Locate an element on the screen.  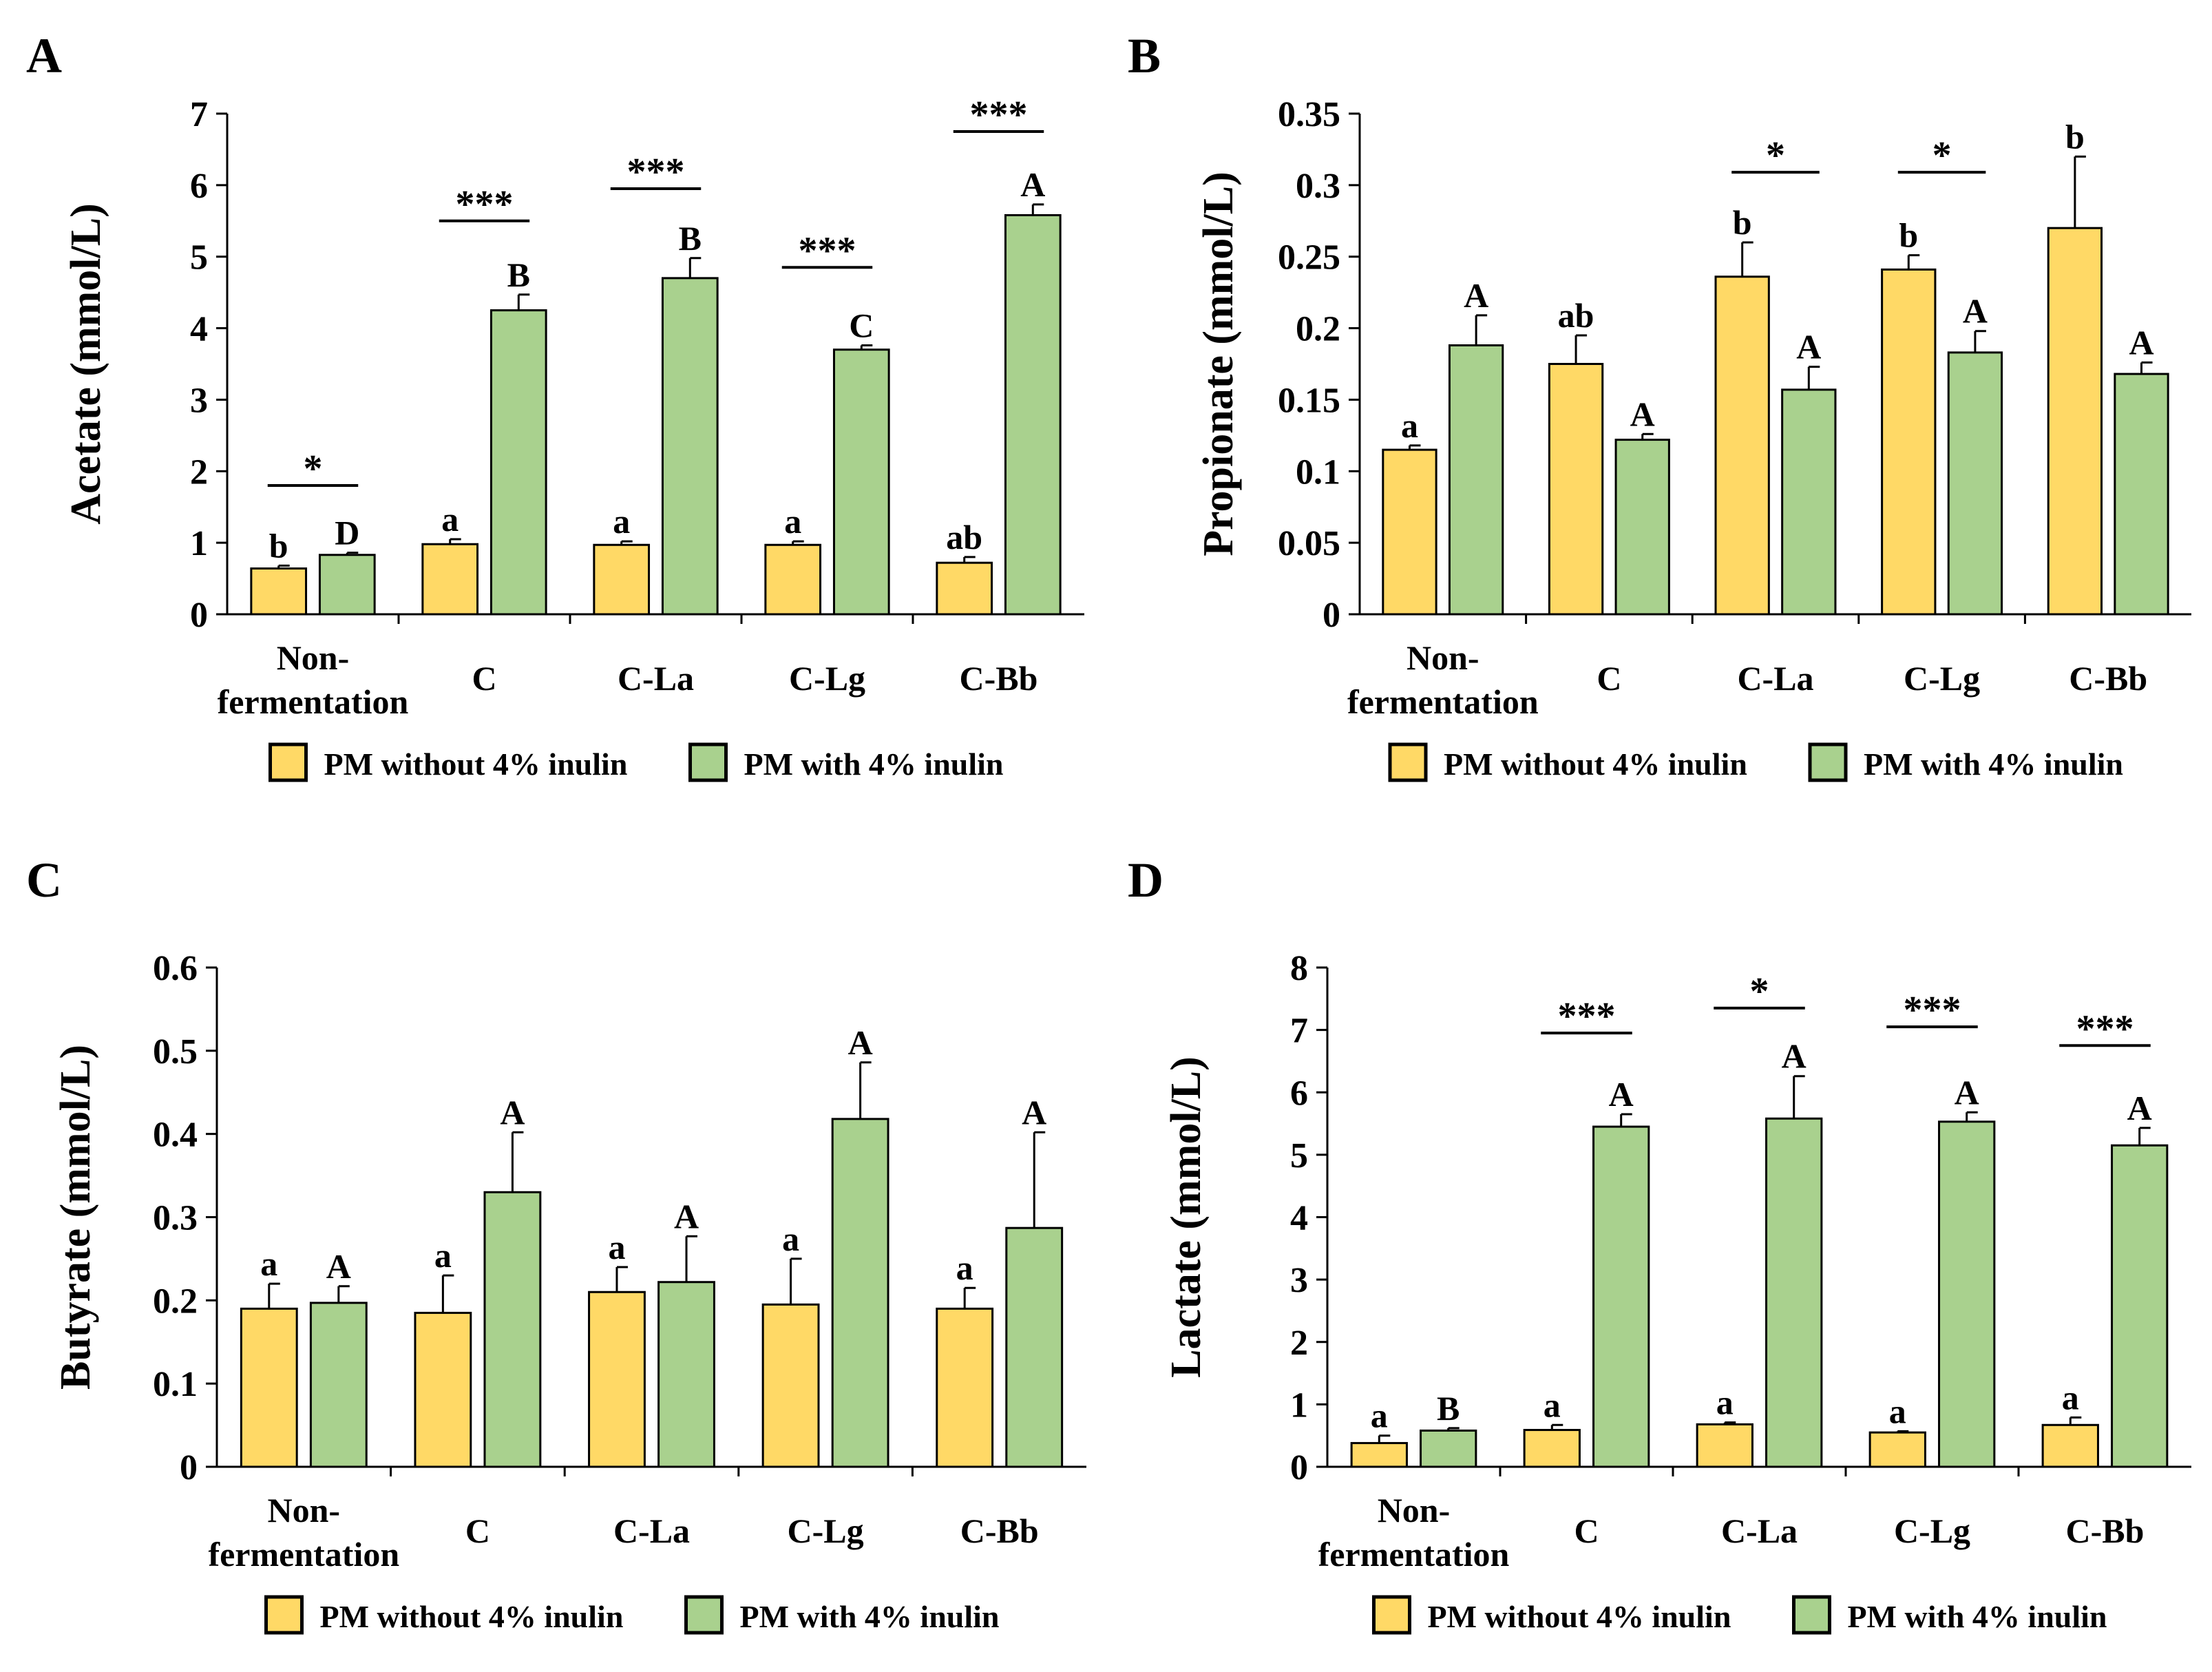
y-tick-label: 6 is located at coordinates (199, 186).